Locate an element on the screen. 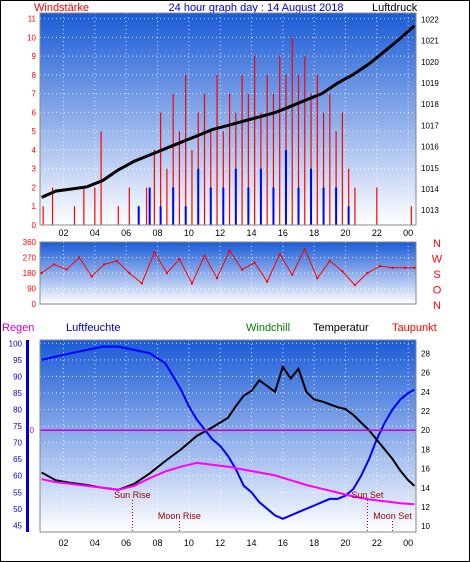  pressure-tick-label: 1016 is located at coordinates (430, 147).